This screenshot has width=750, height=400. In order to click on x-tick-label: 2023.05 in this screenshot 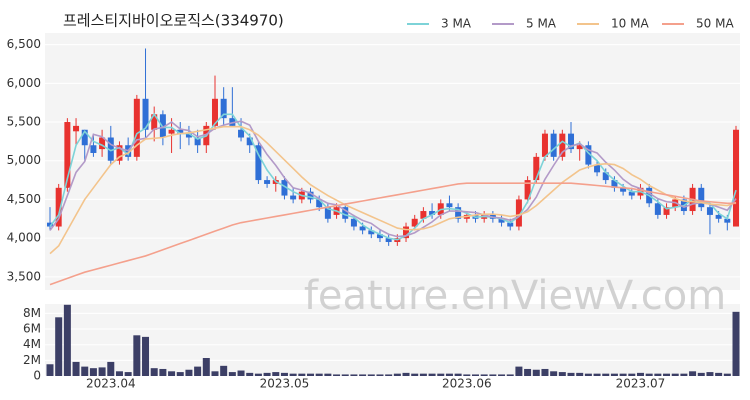, I will do `click(285, 384)`.